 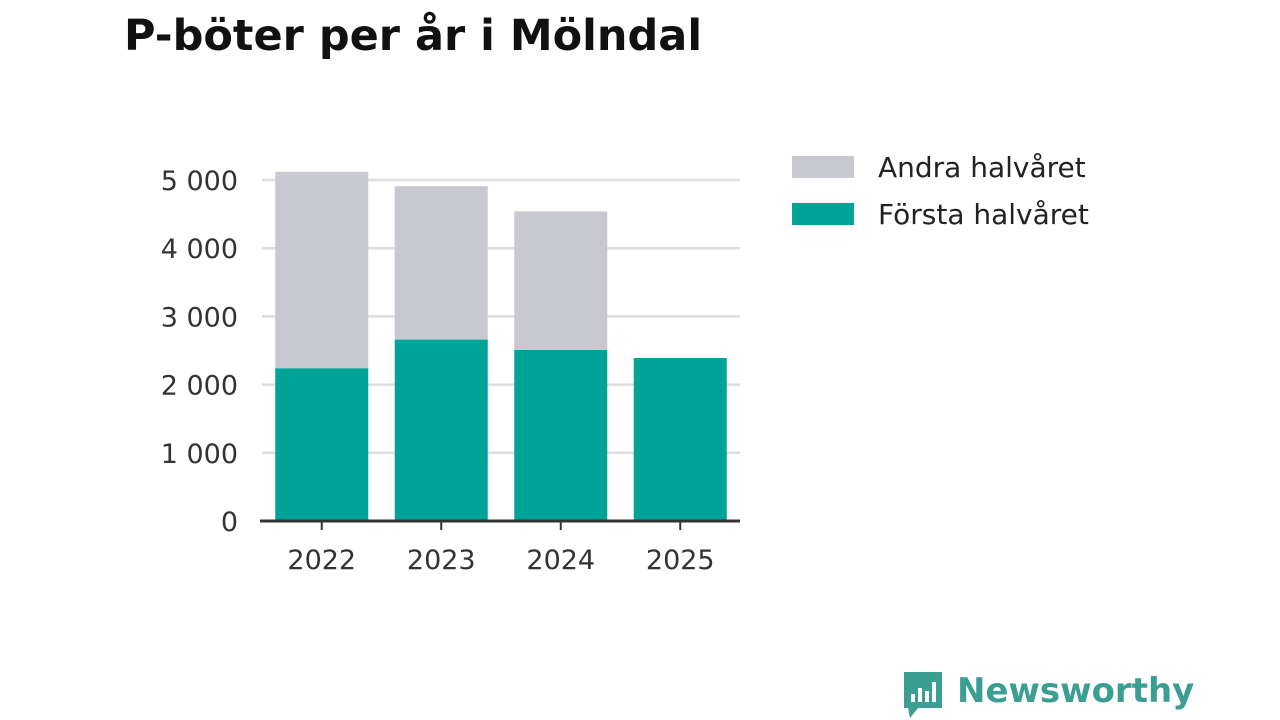 What do you see at coordinates (199, 386) in the screenshot?
I see `y-tick-label: 2 000` at bounding box center [199, 386].